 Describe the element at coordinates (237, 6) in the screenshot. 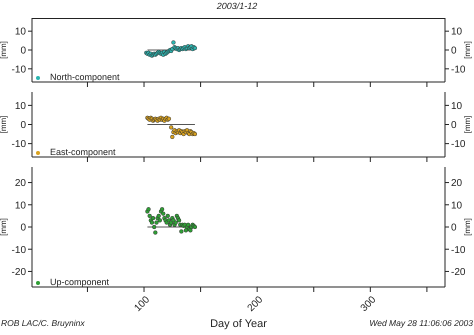

I see `chart-title: 2003/1-12` at that location.